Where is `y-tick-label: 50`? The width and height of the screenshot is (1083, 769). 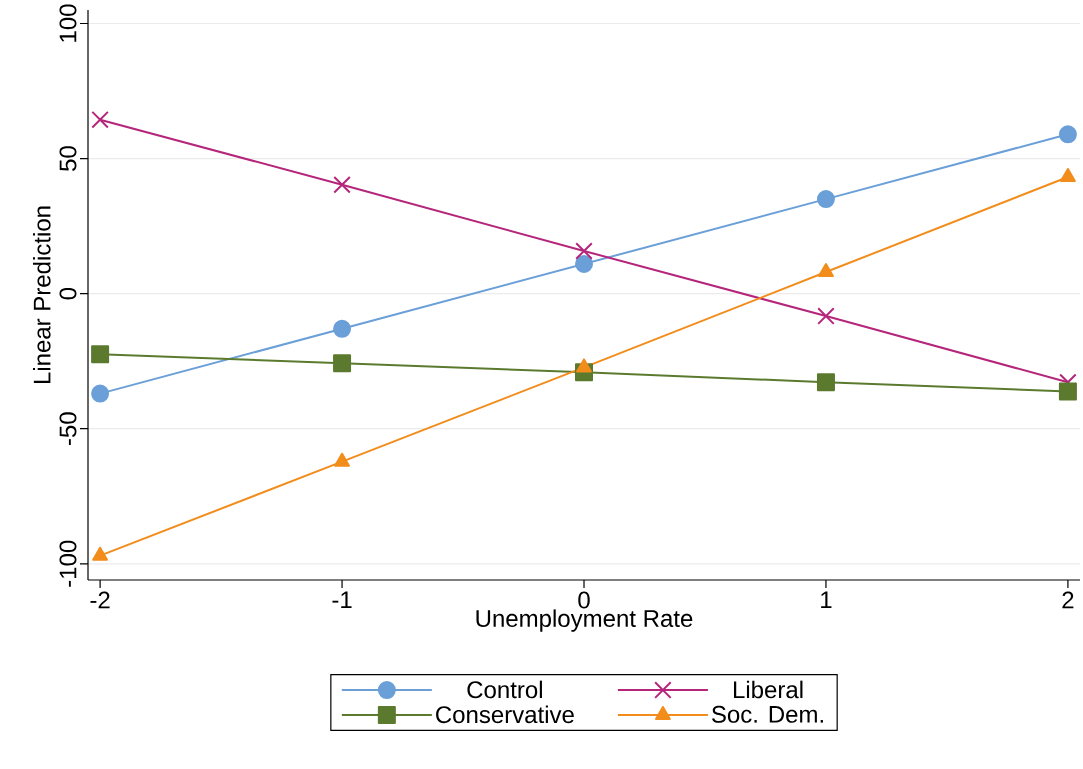
y-tick-label: 50 is located at coordinates (68, 158).